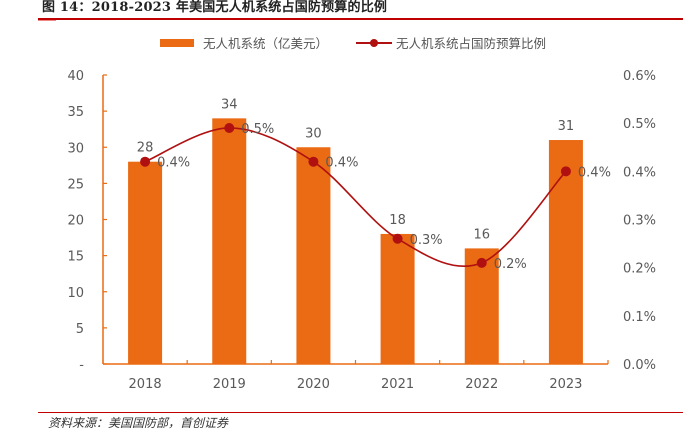  Describe the element at coordinates (639, 172) in the screenshot. I see `right-axis-tick-label: 0.4%` at that location.